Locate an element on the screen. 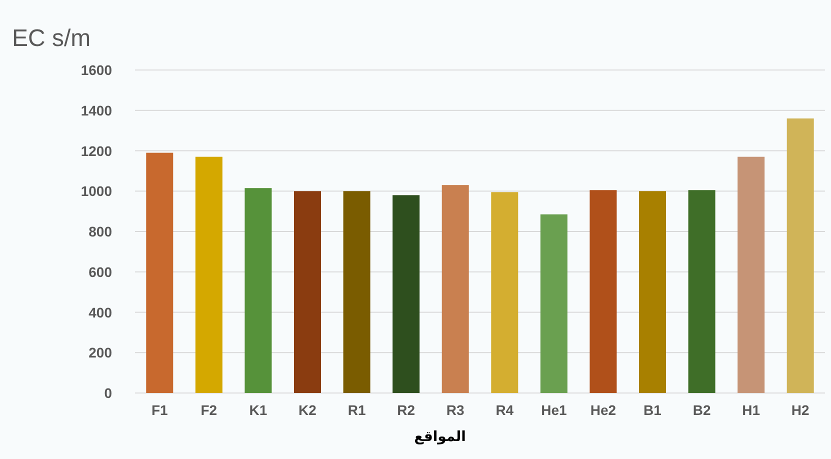  x-tick-label: F2 is located at coordinates (209, 410).